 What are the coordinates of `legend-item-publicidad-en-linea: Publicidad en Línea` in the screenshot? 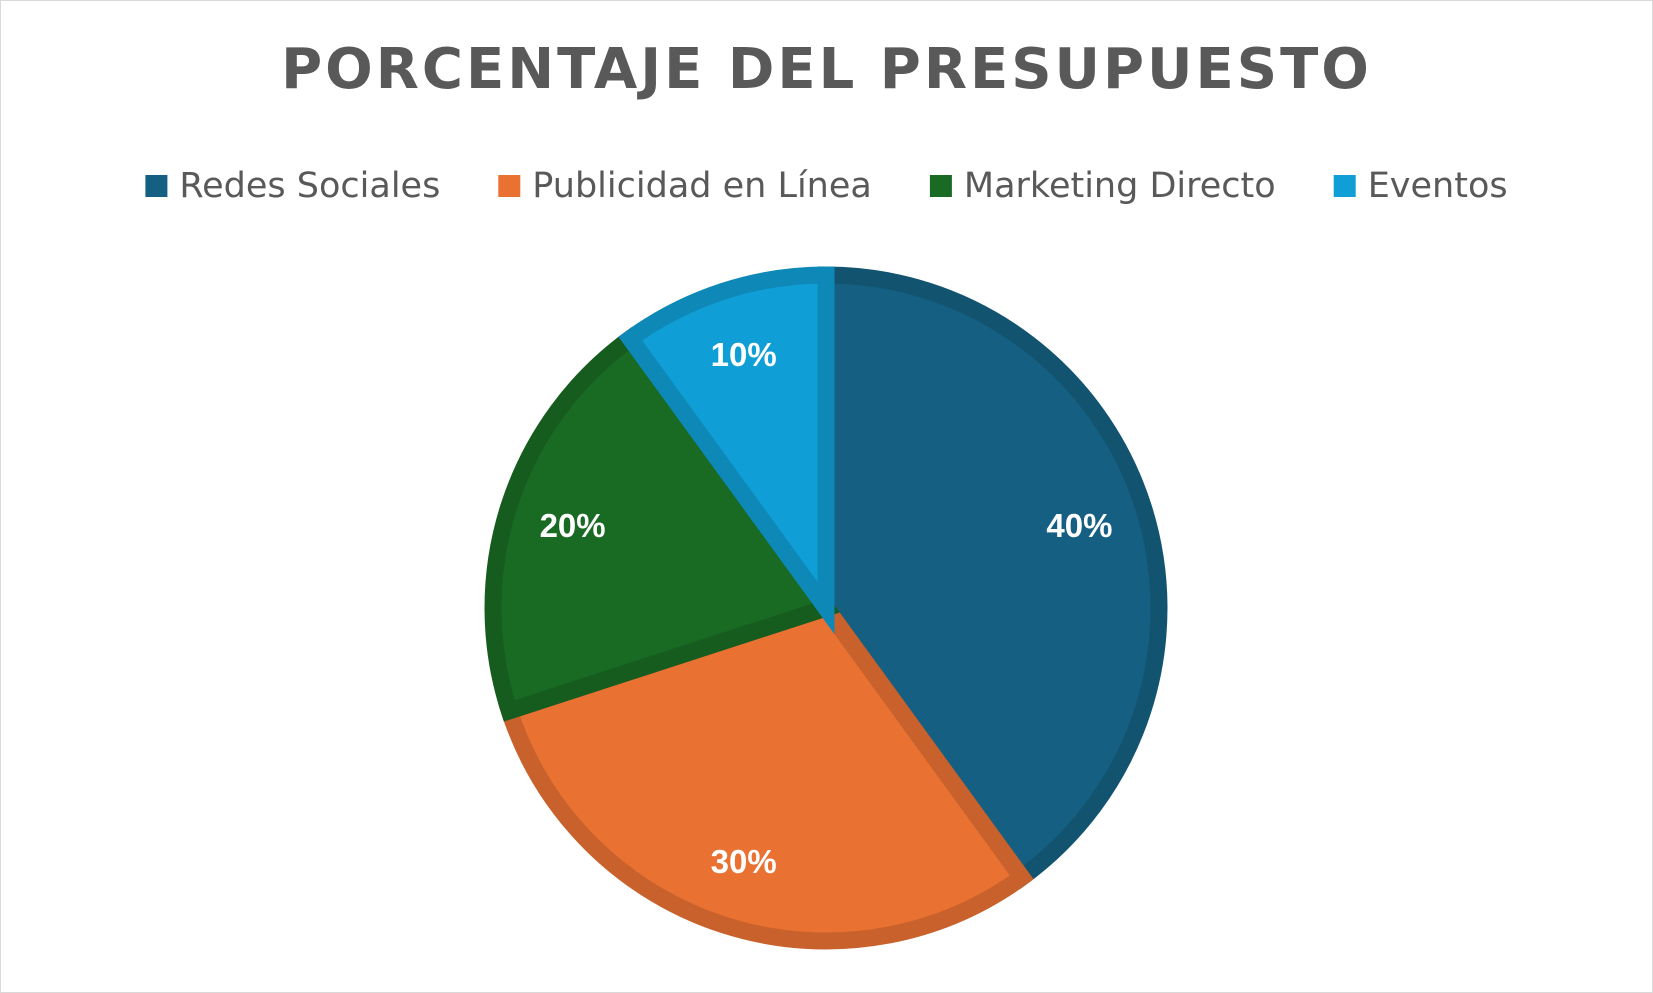 It's located at (685, 186).